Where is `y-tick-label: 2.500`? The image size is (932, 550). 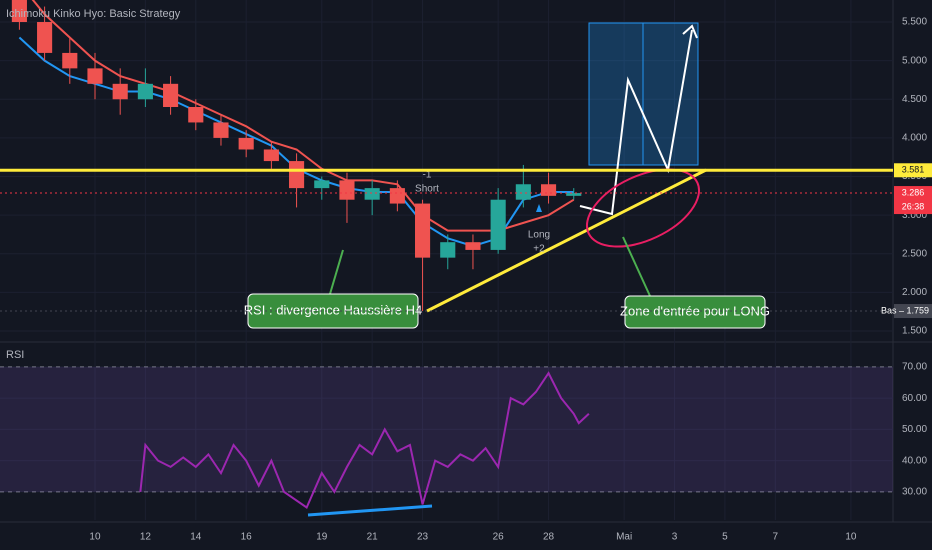
y-tick-label: 2.500 is located at coordinates (914, 253).